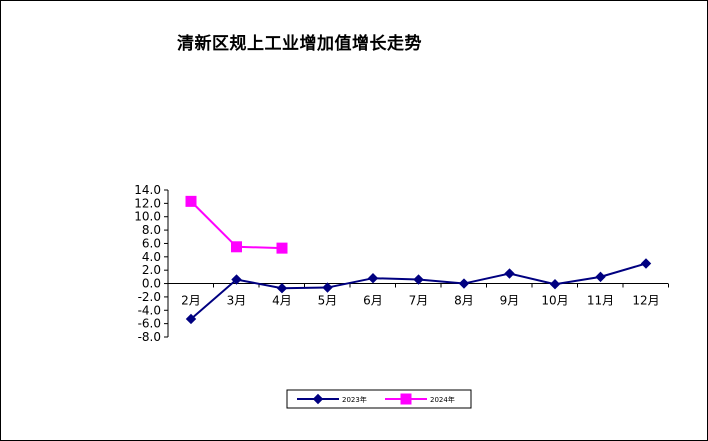 Image resolution: width=708 pixels, height=441 pixels. I want to click on y-tick-label: 2.0, so click(151, 270).